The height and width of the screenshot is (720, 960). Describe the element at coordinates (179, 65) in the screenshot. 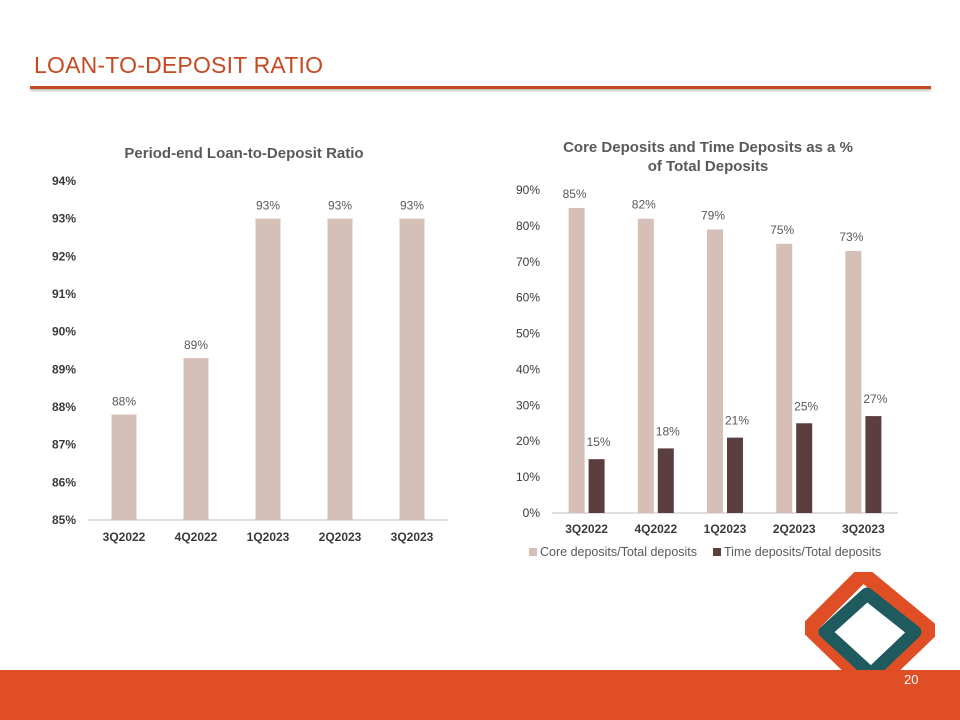

I see `page-title: LOAN-TO-DEPOSIT RATIO` at that location.